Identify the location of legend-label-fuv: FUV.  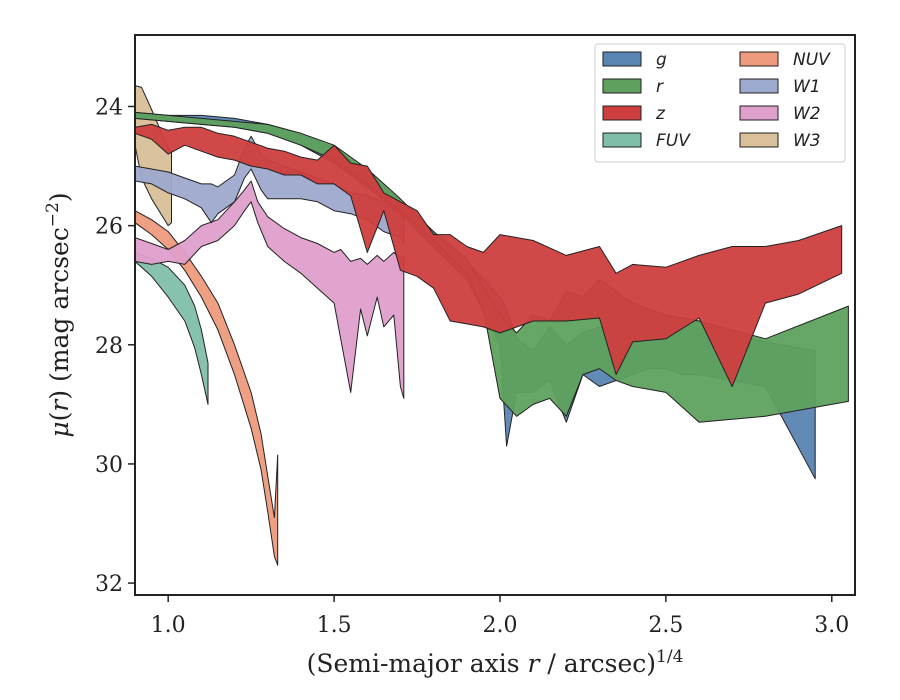
(673, 141).